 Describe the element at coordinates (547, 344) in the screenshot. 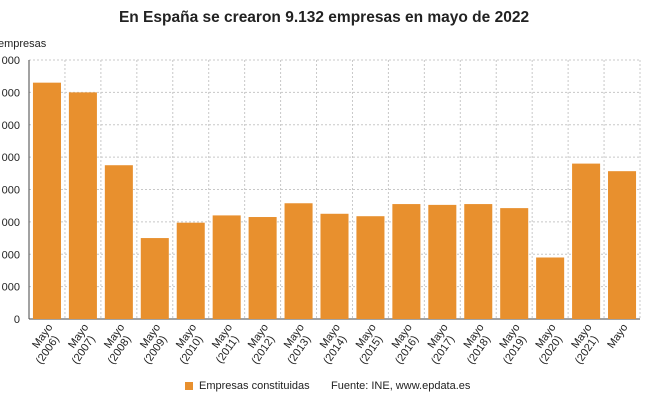

I see `x-tick-label: Mayo(2020)` at that location.